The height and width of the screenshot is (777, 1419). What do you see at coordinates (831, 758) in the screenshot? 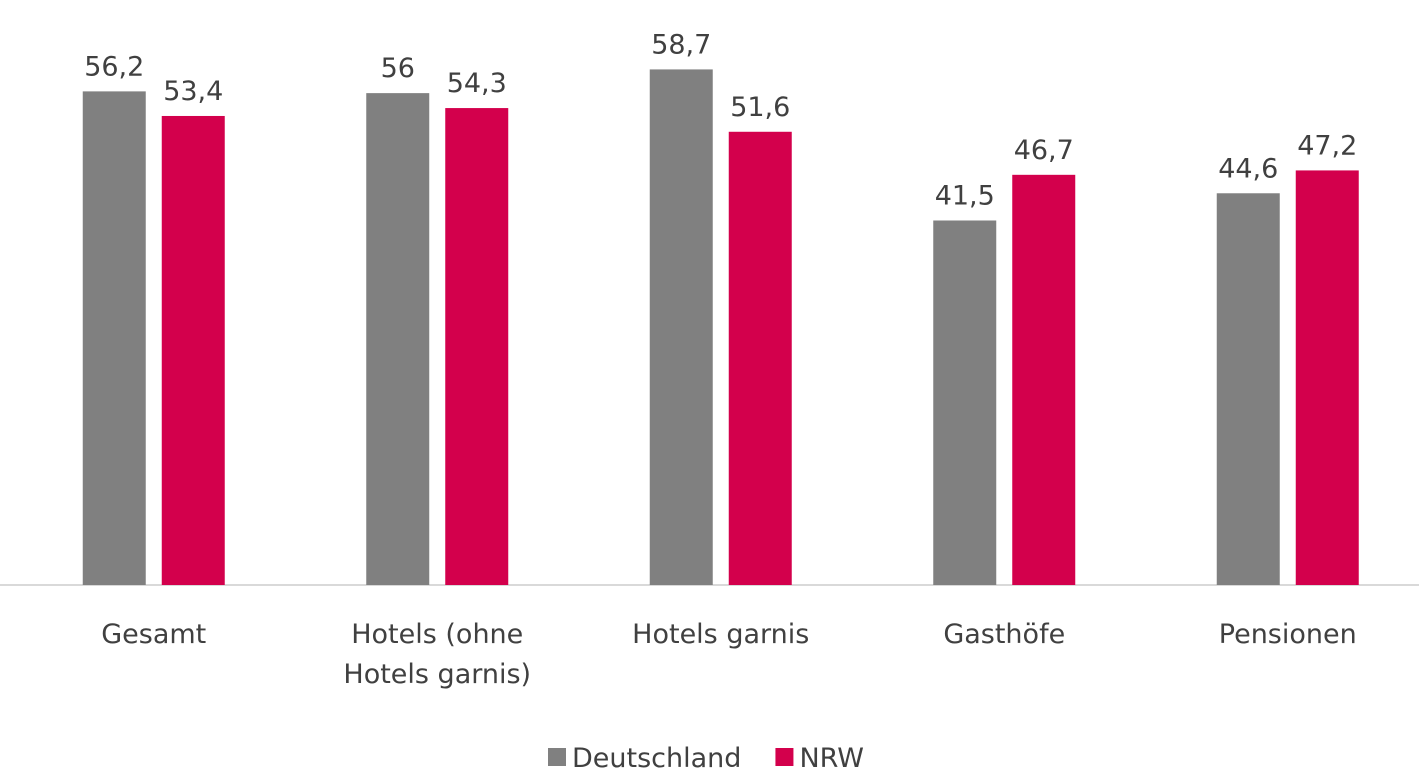
I see `legend-label: NRW` at bounding box center [831, 758].